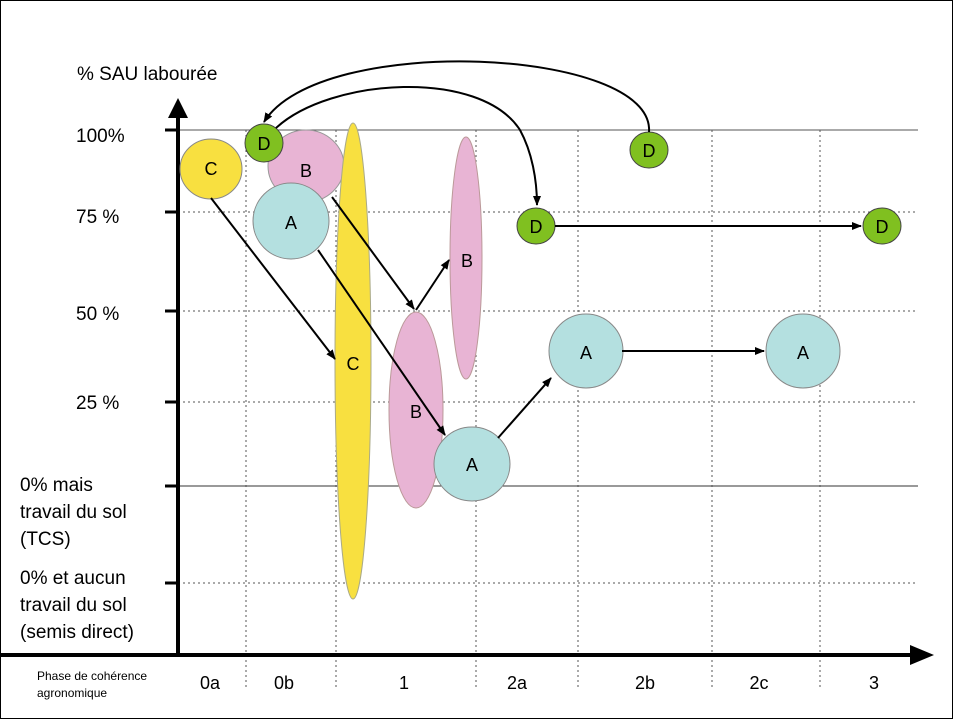 Image resolution: width=953 pixels, height=719 pixels. I want to click on node-d-phase-0b-shape, so click(264, 143).